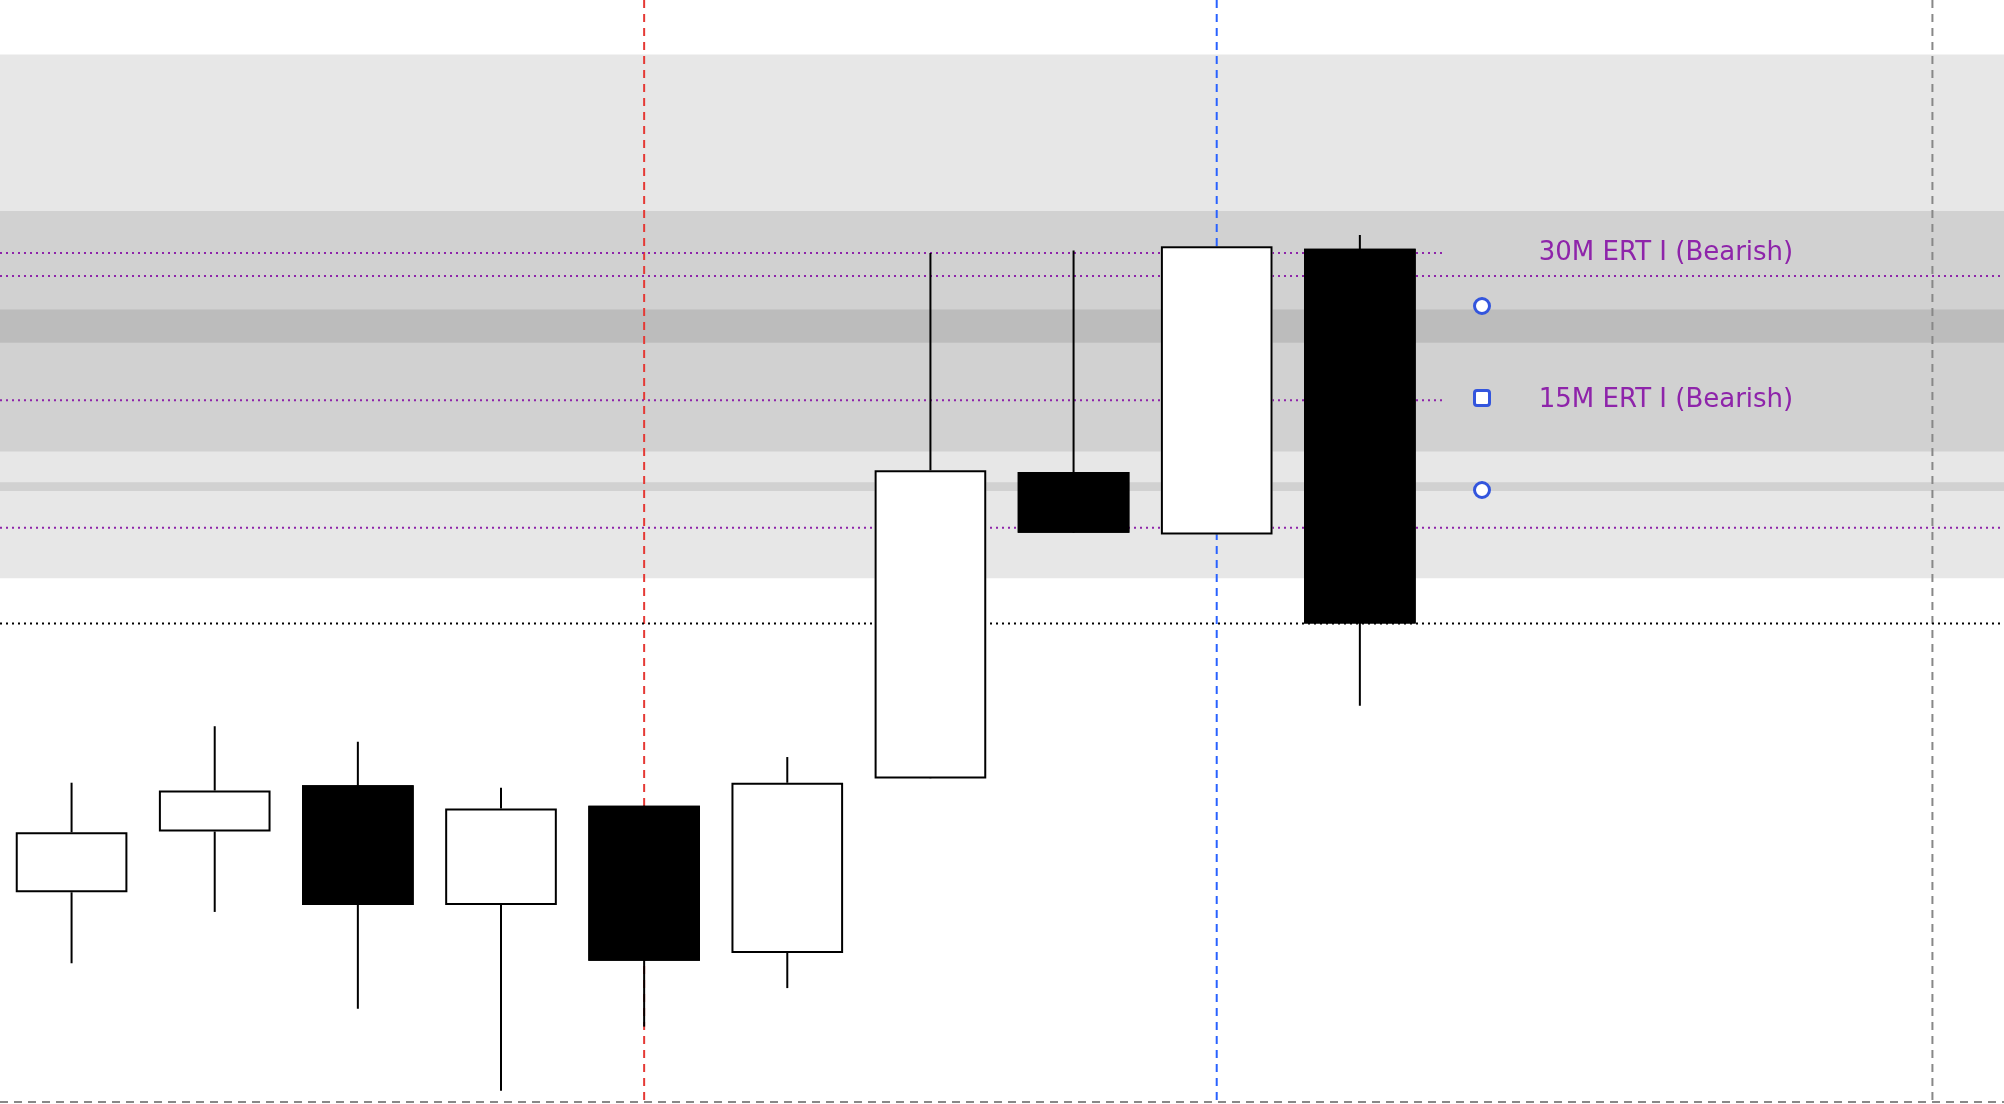 The height and width of the screenshot is (1104, 2004). What do you see at coordinates (1666, 250) in the screenshot?
I see `ref-line-label: 30M ERT I (Bearish)` at bounding box center [1666, 250].